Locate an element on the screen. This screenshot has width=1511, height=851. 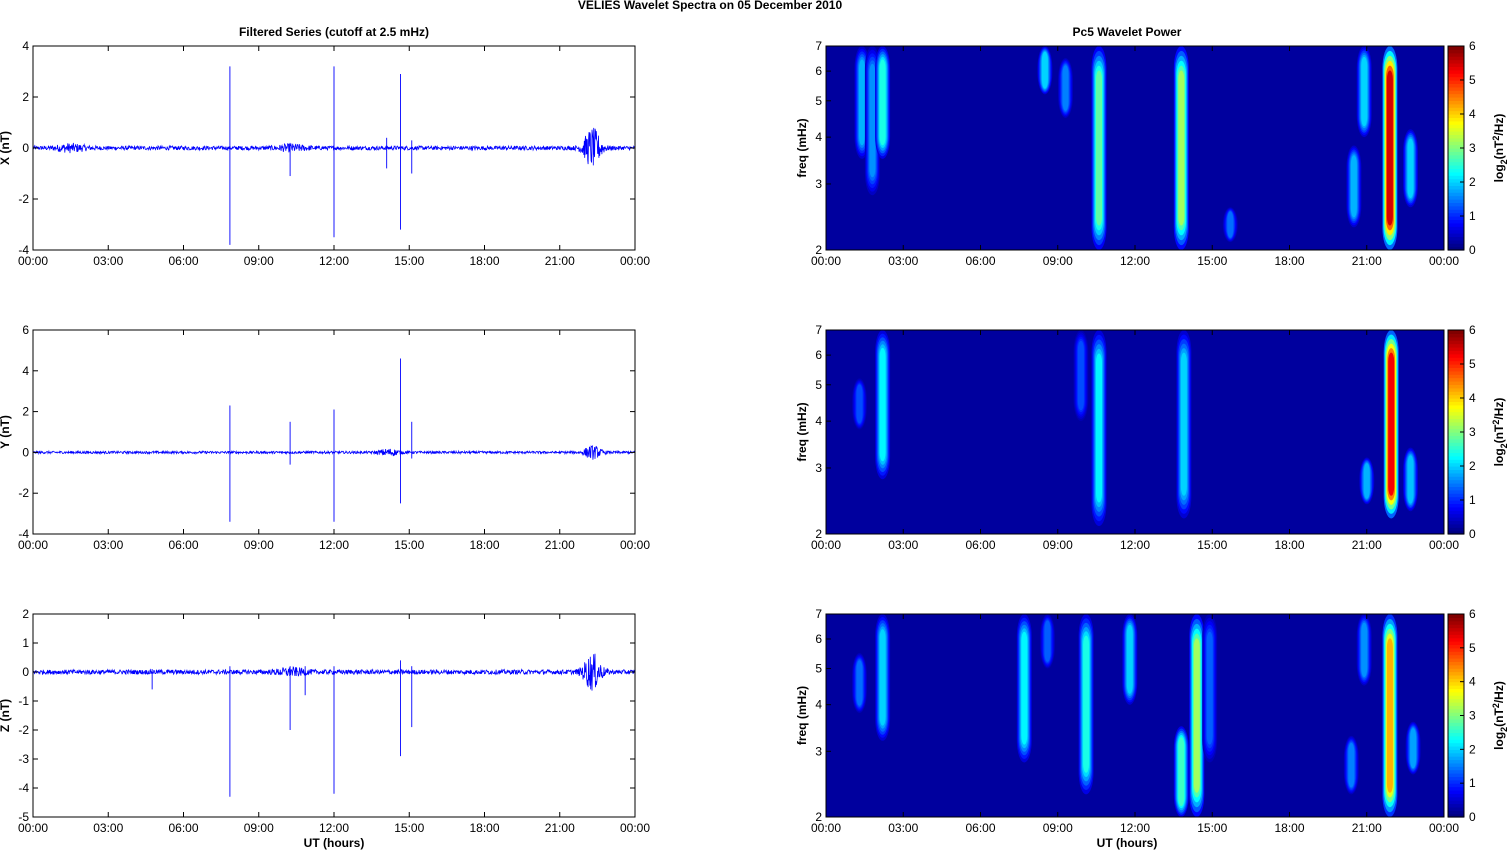
z-series-xtick-label: 06:00 is located at coordinates (183, 828).